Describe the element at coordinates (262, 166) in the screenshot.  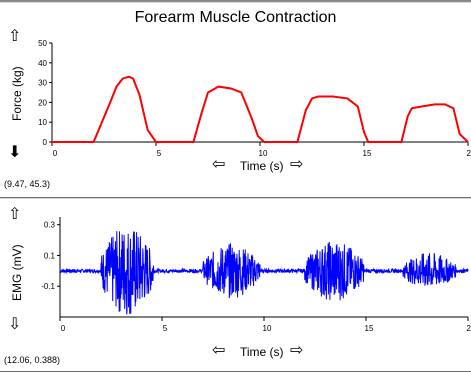
I see `force-x-axis-label: Time (s)` at that location.